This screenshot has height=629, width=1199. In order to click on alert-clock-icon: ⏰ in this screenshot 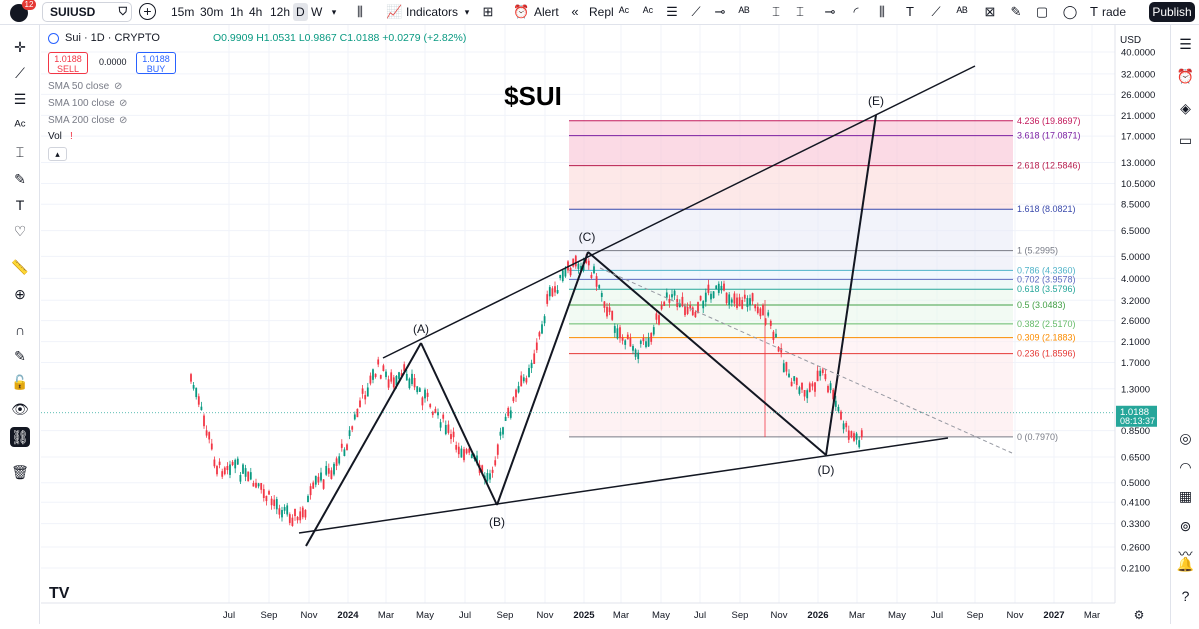, I will do `click(521, 11)`.